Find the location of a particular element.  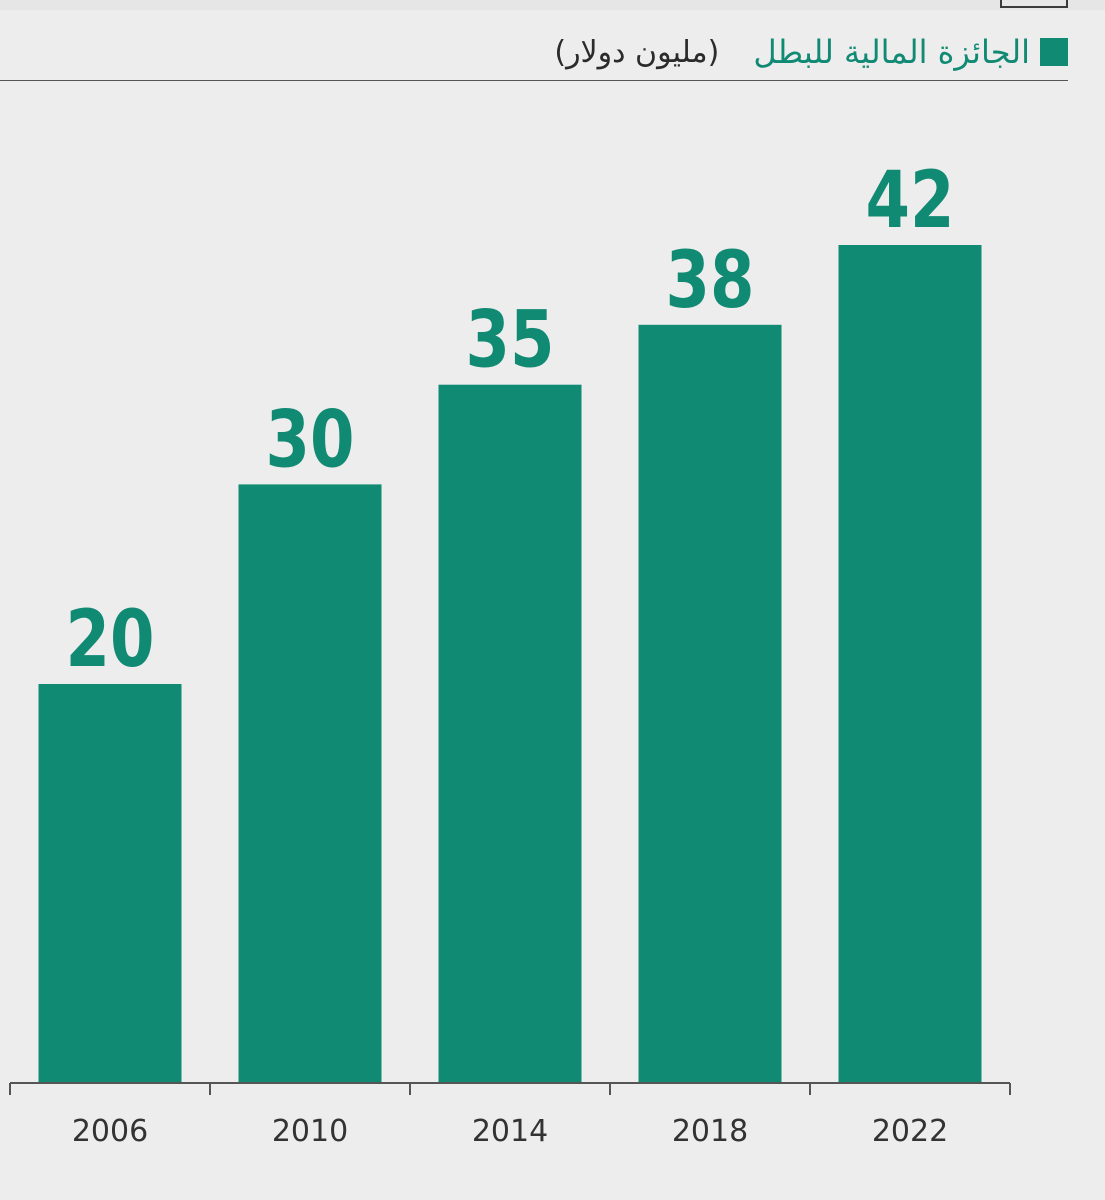

header-rule is located at coordinates (534, 80).